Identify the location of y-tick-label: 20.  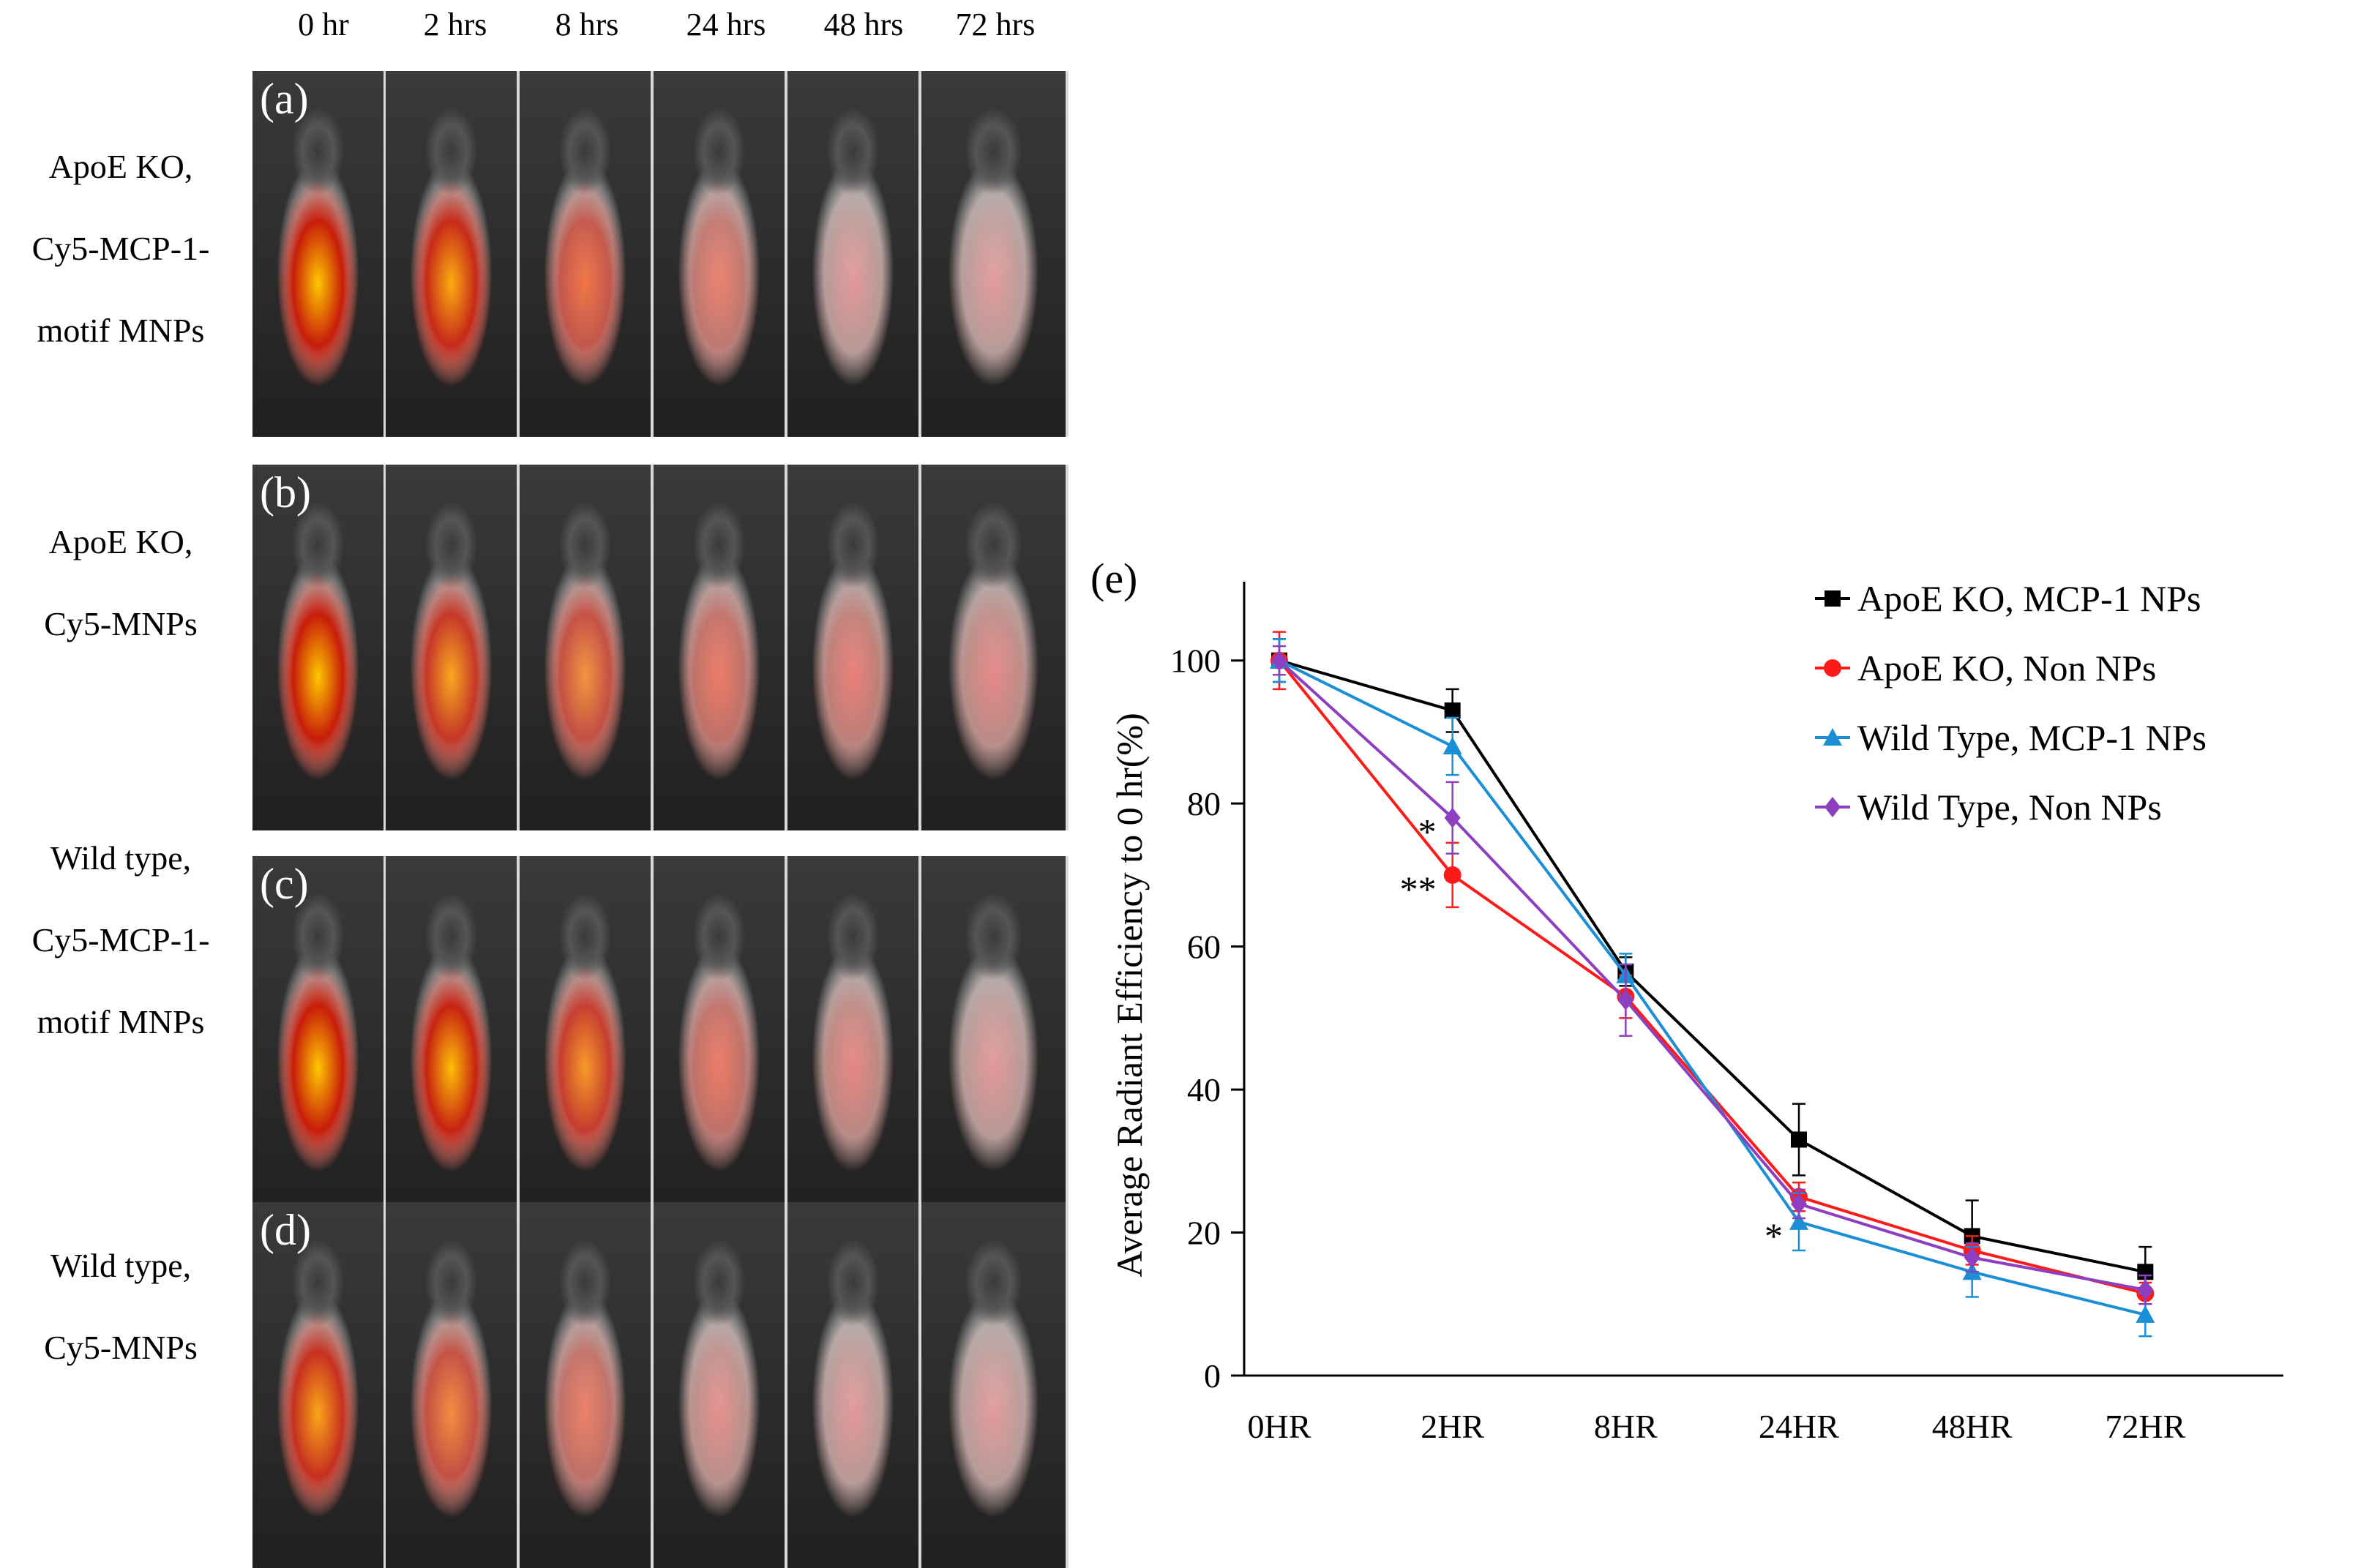
(1204, 1233).